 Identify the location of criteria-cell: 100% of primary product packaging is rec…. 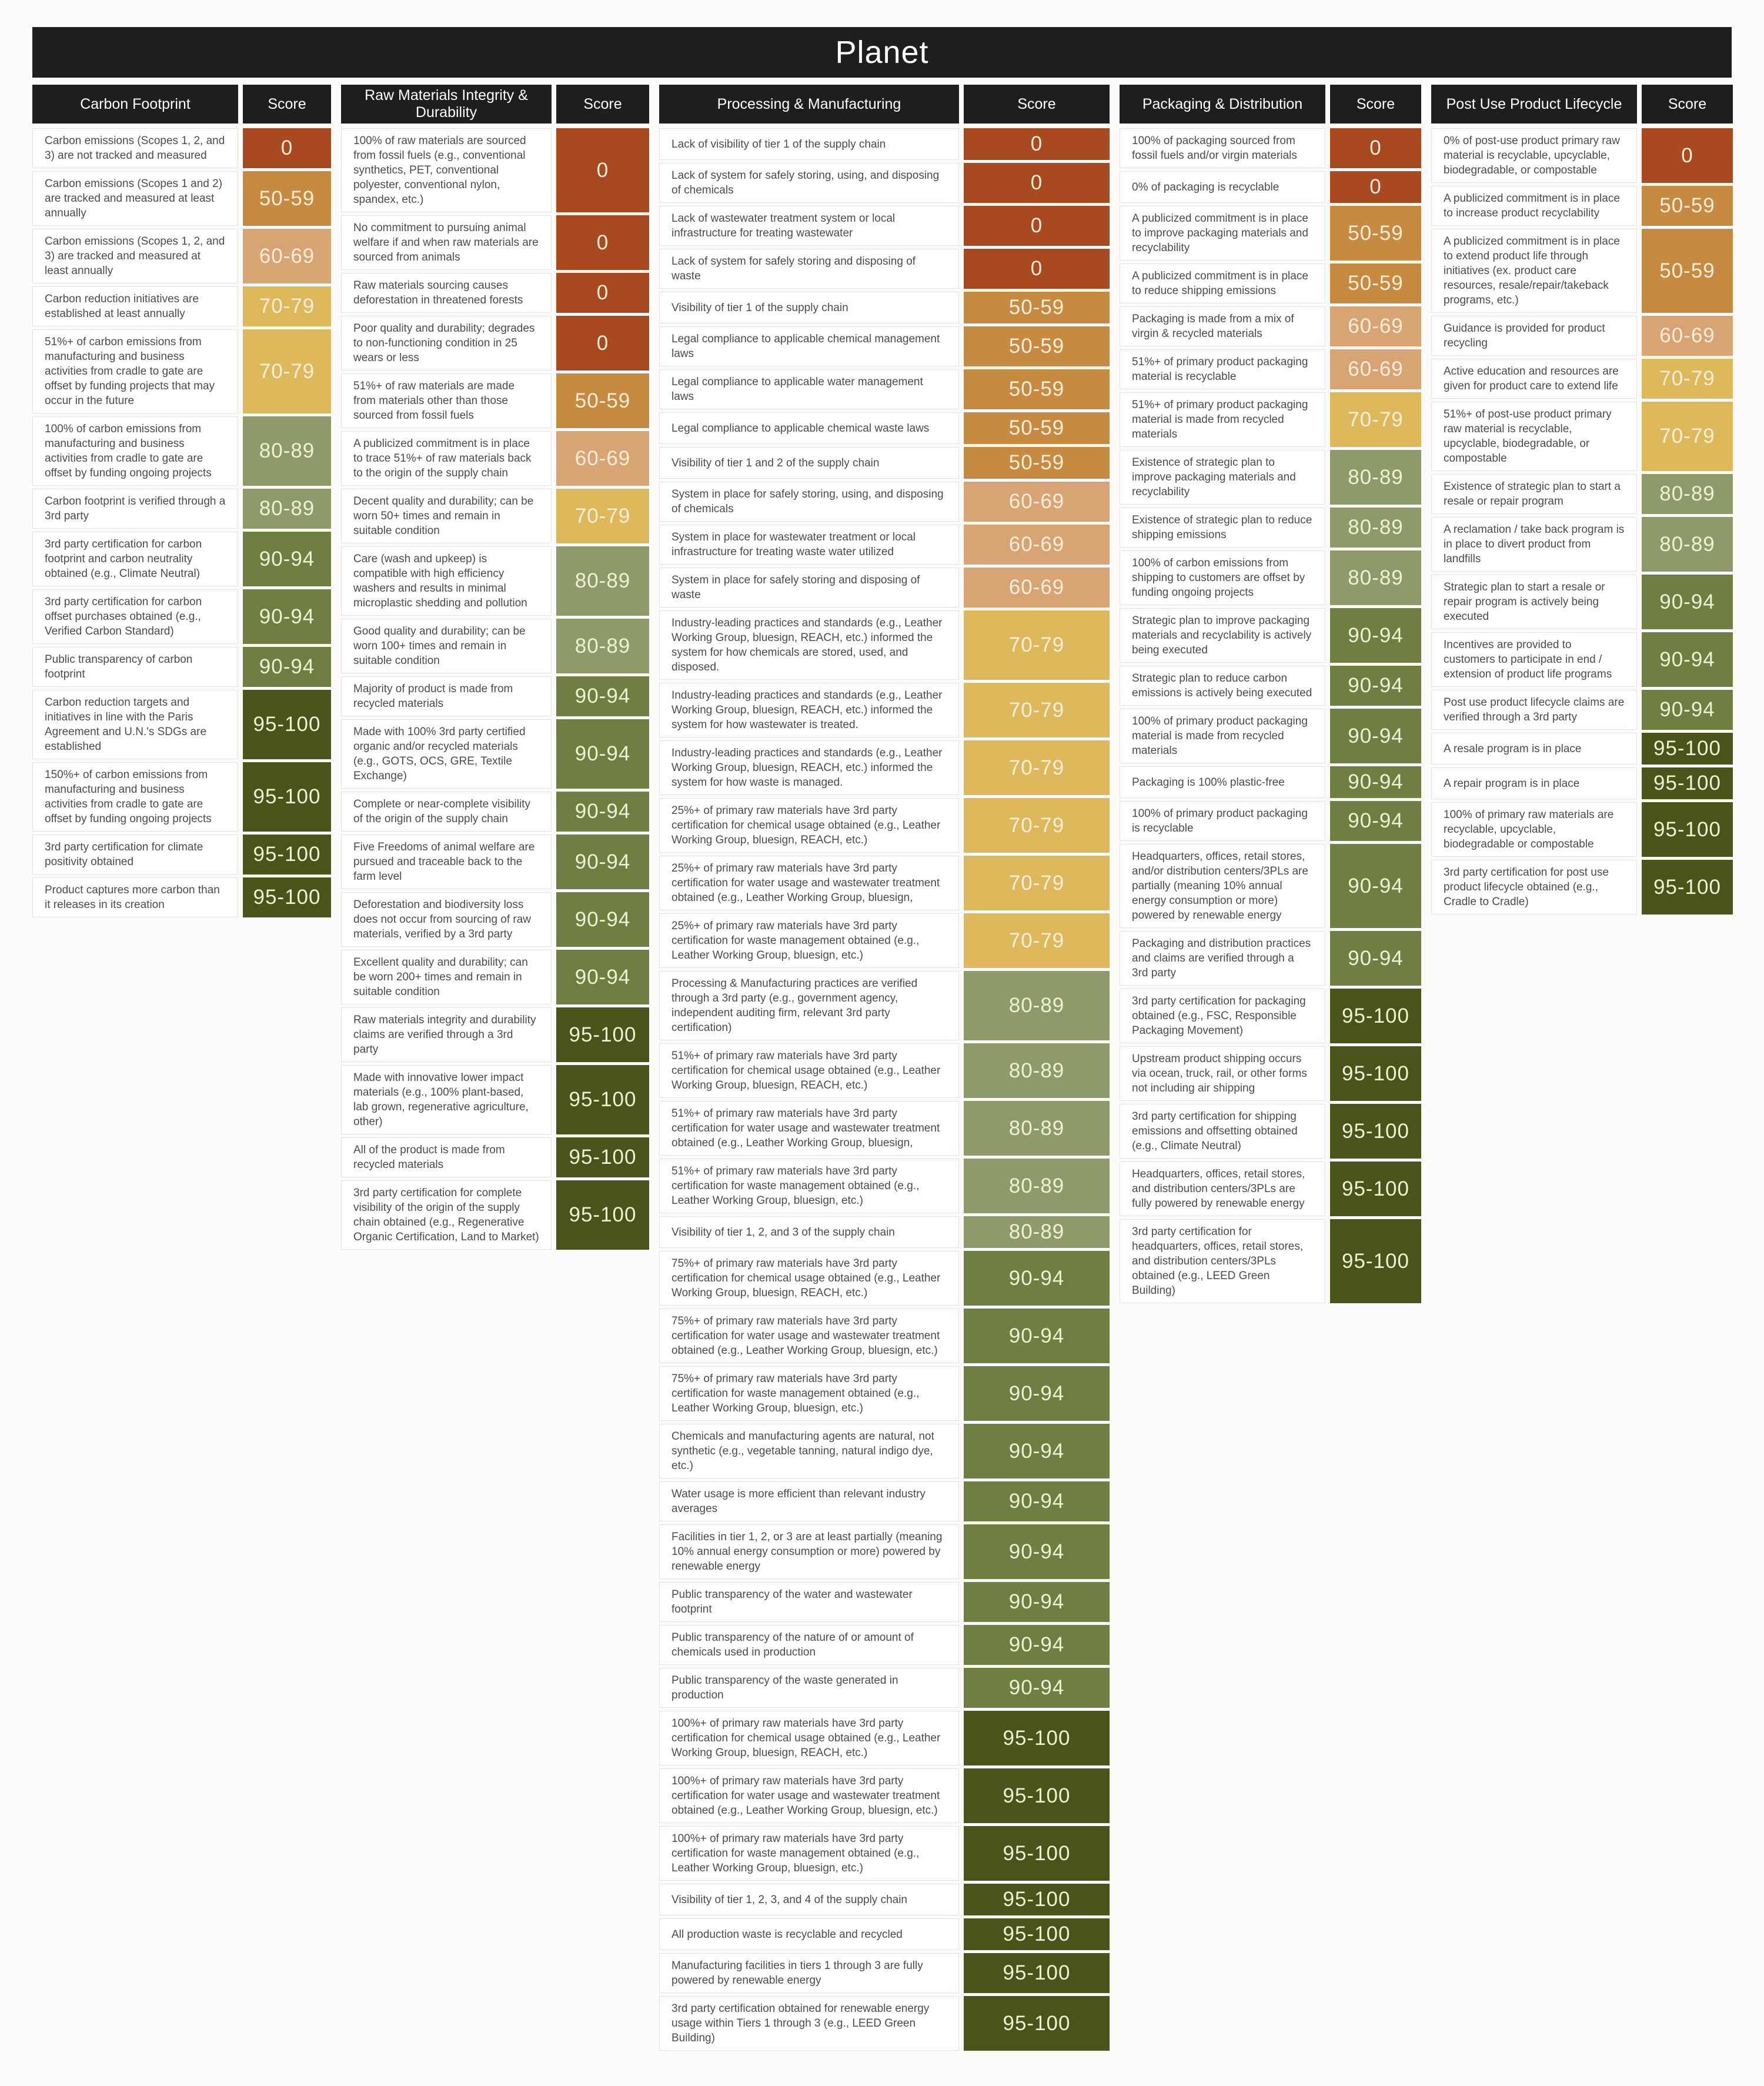
(1222, 821).